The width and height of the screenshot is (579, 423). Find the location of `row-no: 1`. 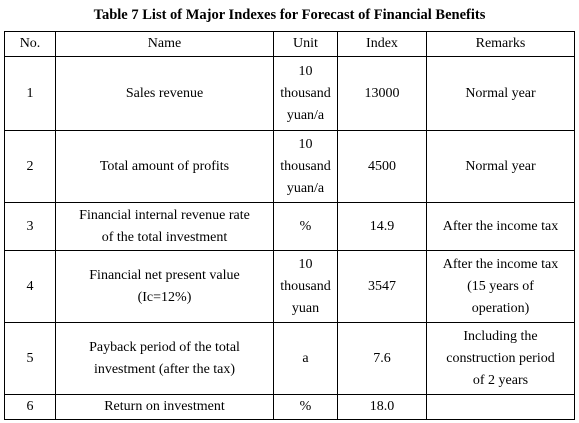

row-no: 1 is located at coordinates (30, 93).